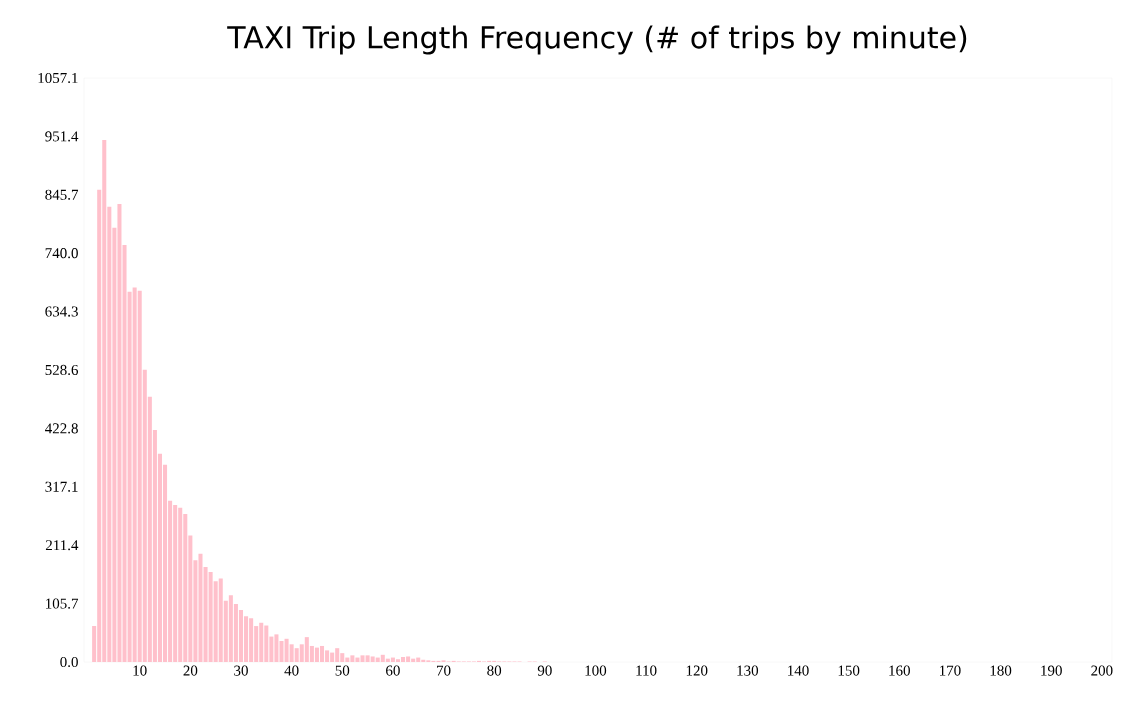  What do you see at coordinates (322, 653) in the screenshot?
I see `bar` at bounding box center [322, 653].